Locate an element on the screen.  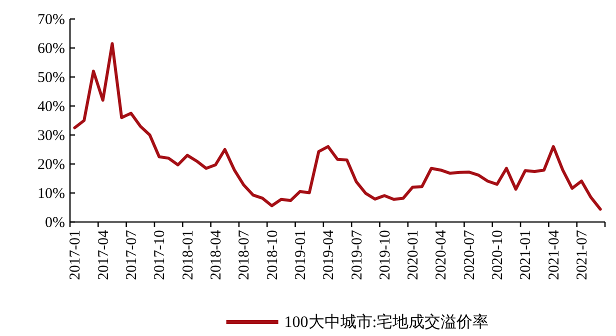
x-tick-label: 2019-04 is located at coordinates (329, 255).